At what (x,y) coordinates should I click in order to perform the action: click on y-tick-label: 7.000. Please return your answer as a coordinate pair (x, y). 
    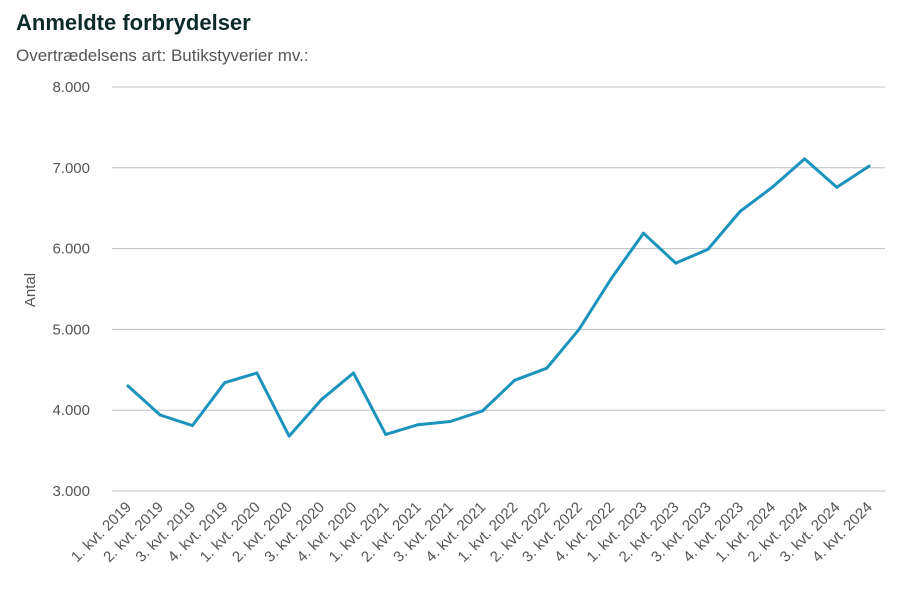
    Looking at the image, I should click on (71, 168).